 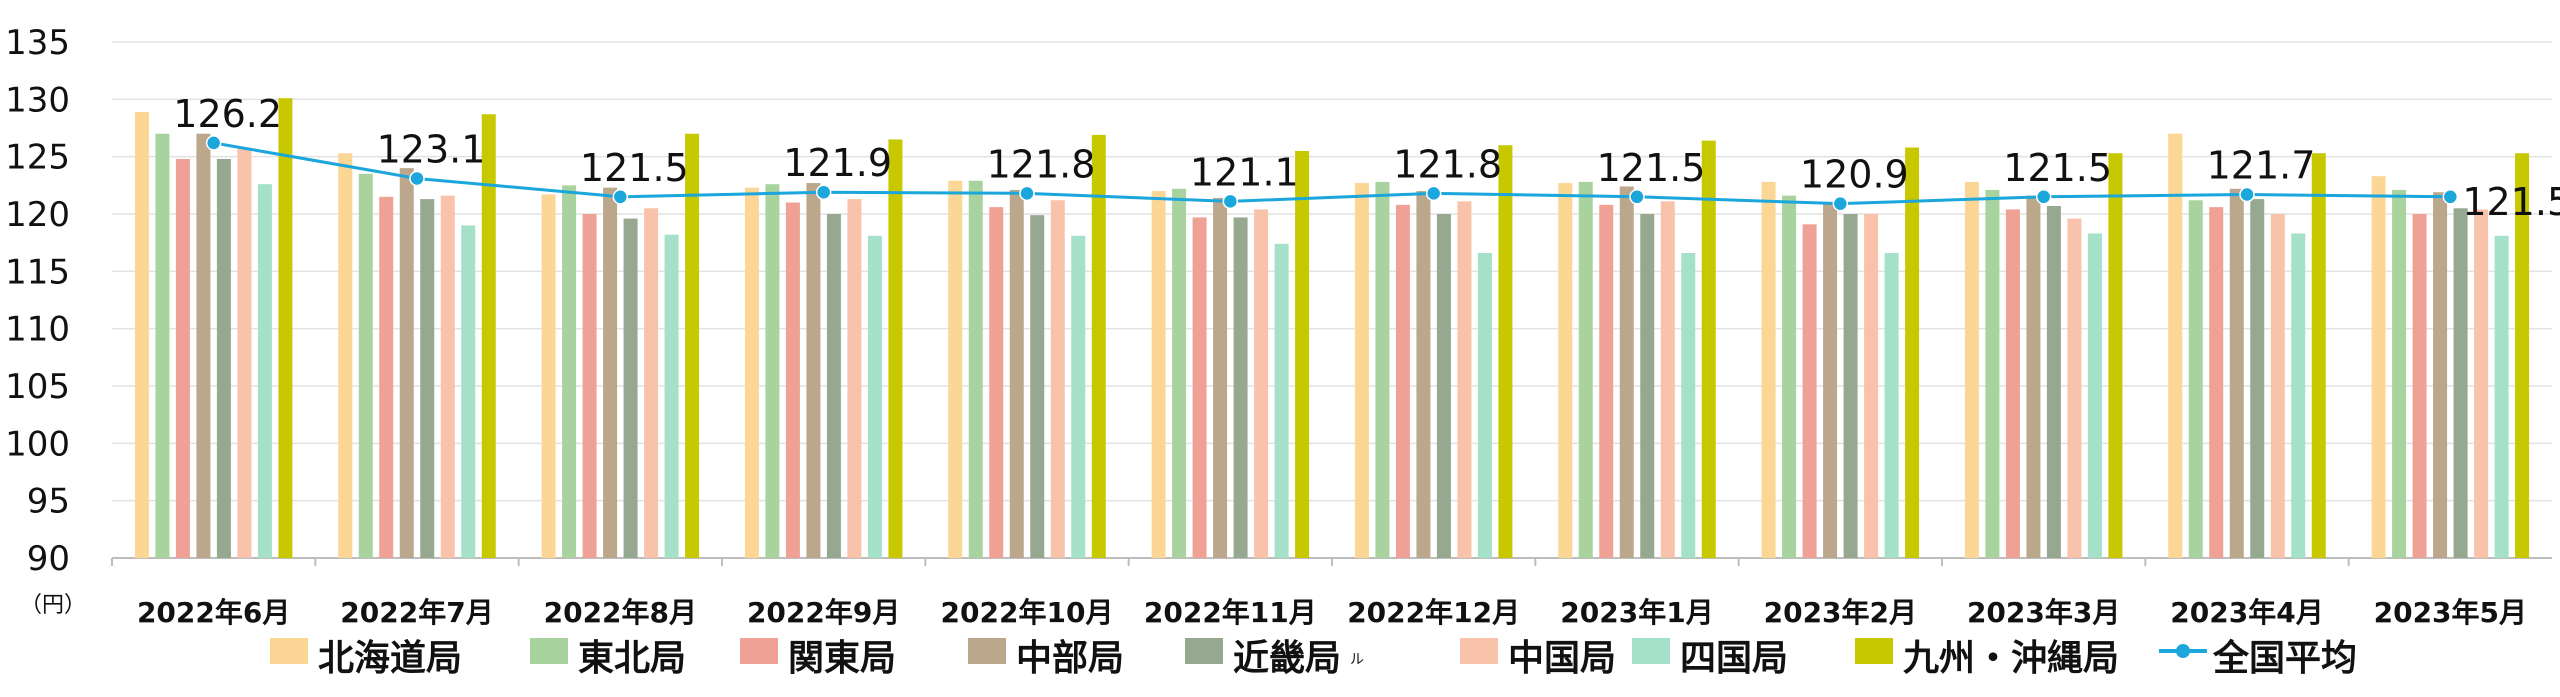 What do you see at coordinates (837, 163) in the screenshot?
I see `average-data-label: 121.9` at bounding box center [837, 163].